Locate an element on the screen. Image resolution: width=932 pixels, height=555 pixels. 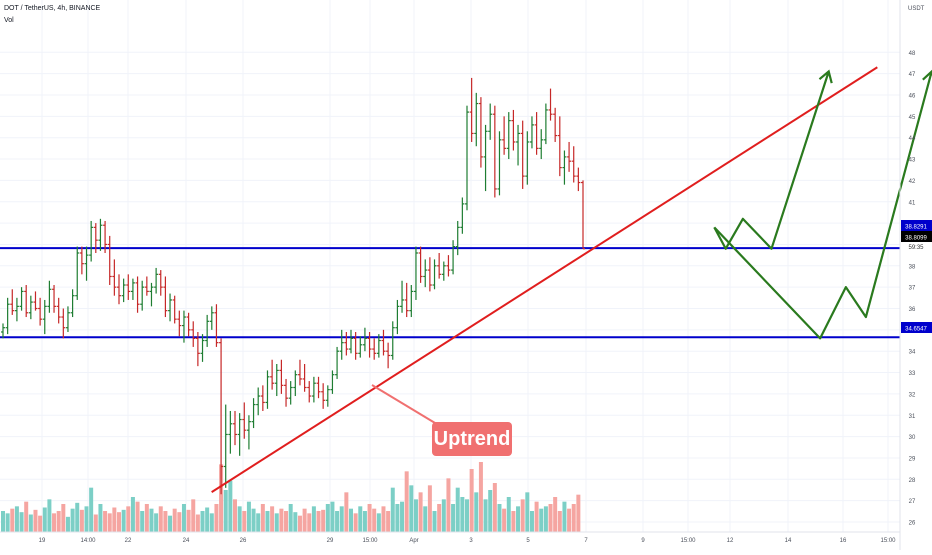
symbol-title: DOT / TetherUS, 4h, BINANCE is located at coordinates (52, 8).